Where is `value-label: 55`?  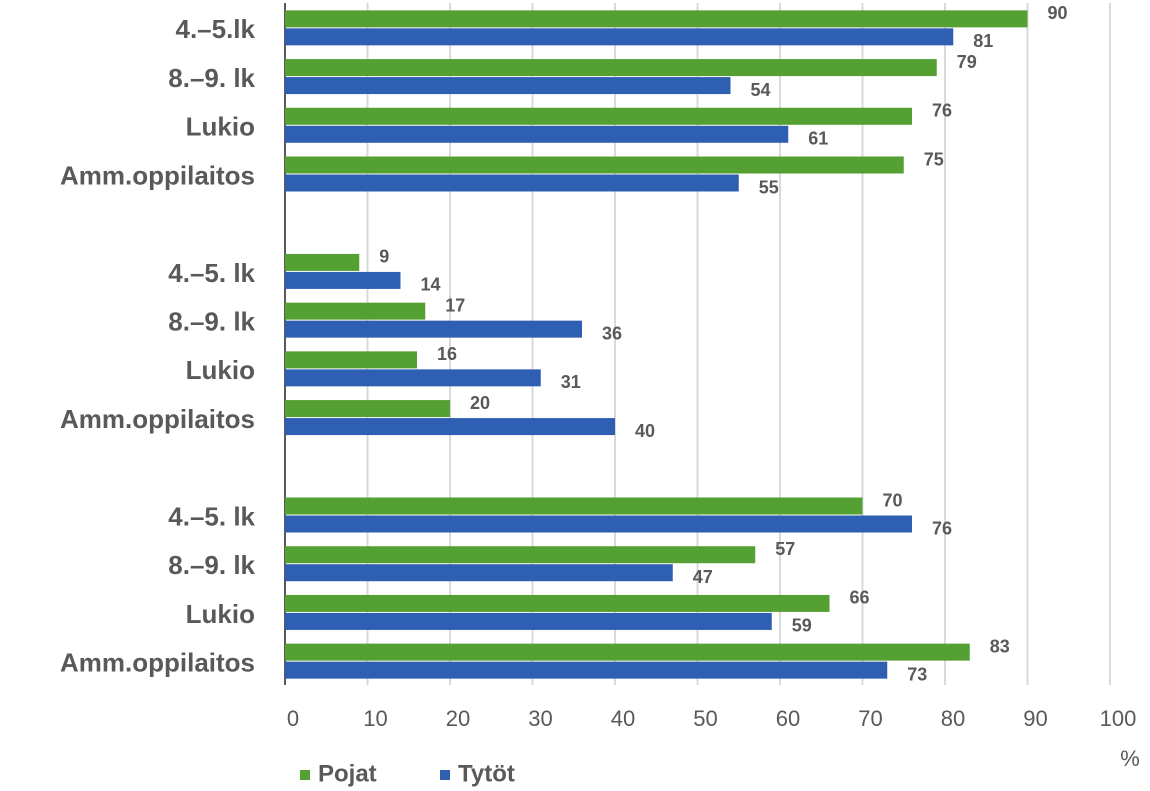
value-label: 55 is located at coordinates (769, 187).